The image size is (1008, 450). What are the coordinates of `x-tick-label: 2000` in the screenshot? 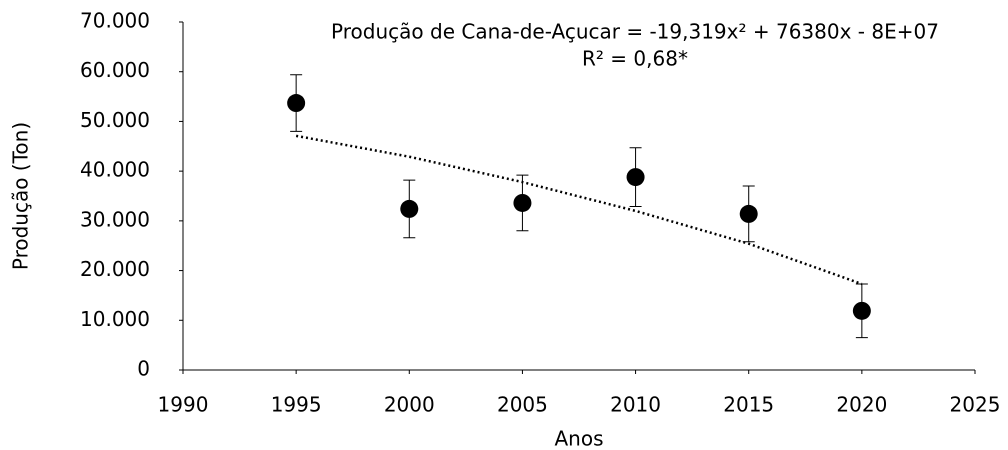 It's located at (409, 405).